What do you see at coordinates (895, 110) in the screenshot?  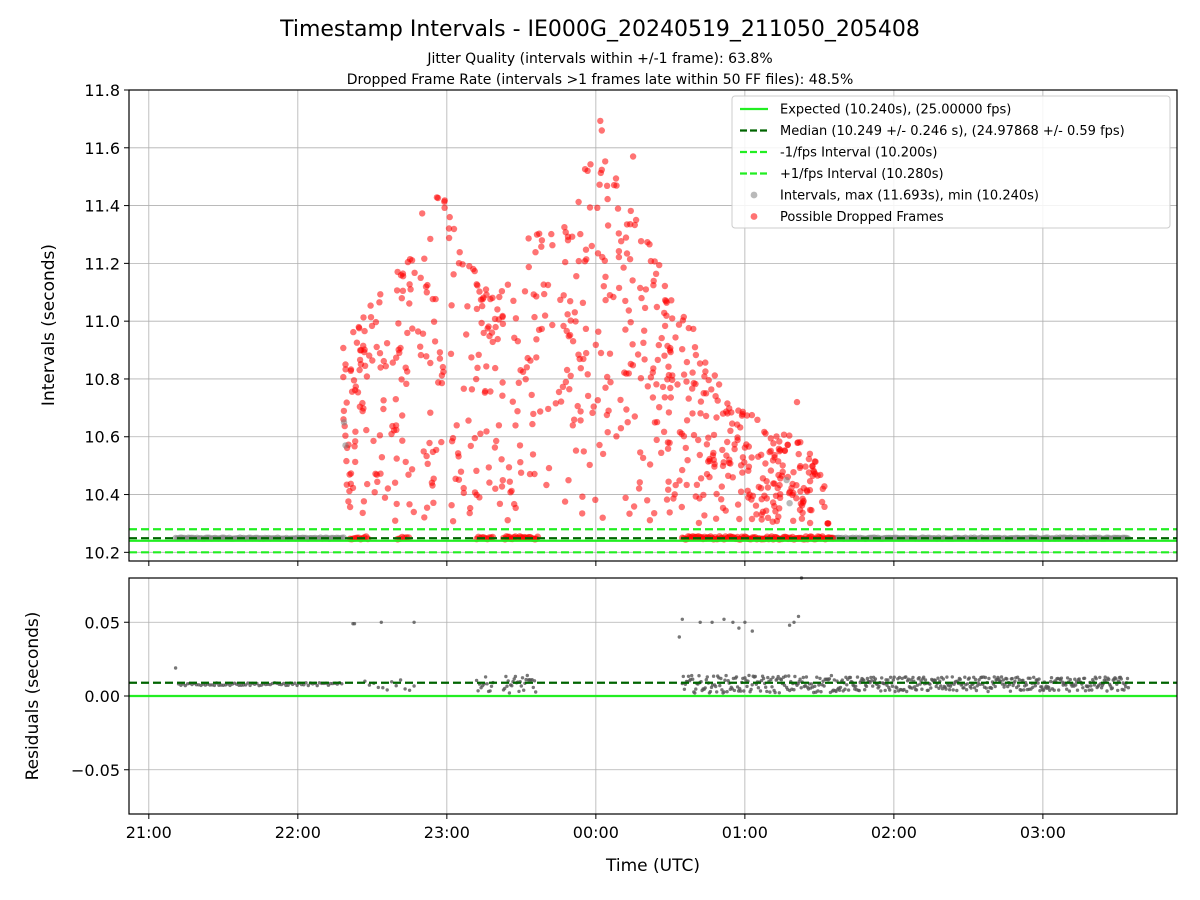 I see `legend-entry: Expected (10.240s), (25.00000 fps)` at bounding box center [895, 110].